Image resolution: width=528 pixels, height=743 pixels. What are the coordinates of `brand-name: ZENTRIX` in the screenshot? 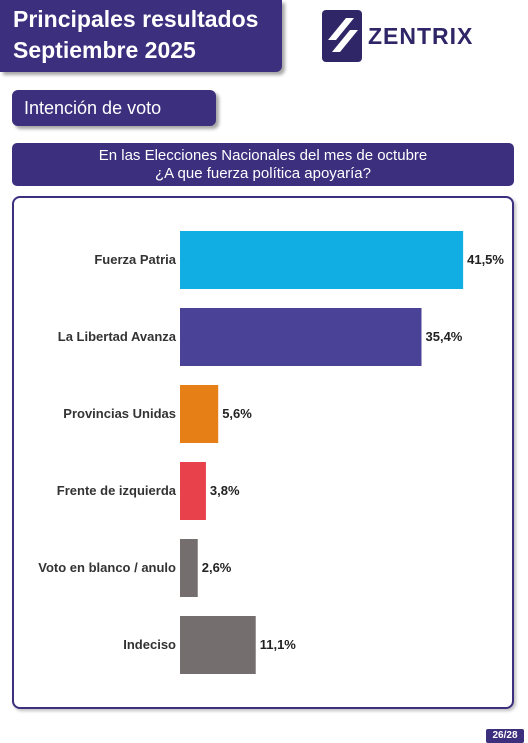 It's located at (421, 36).